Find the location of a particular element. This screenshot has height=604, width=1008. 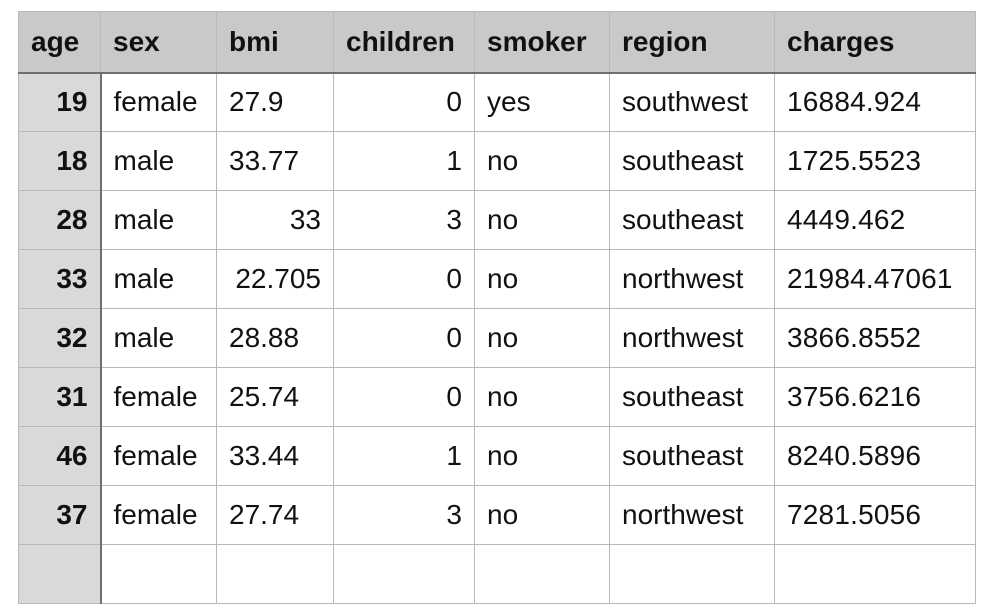

table-row: 18 male 33.77 1 no southeast 1725.5523 is located at coordinates (497, 161).